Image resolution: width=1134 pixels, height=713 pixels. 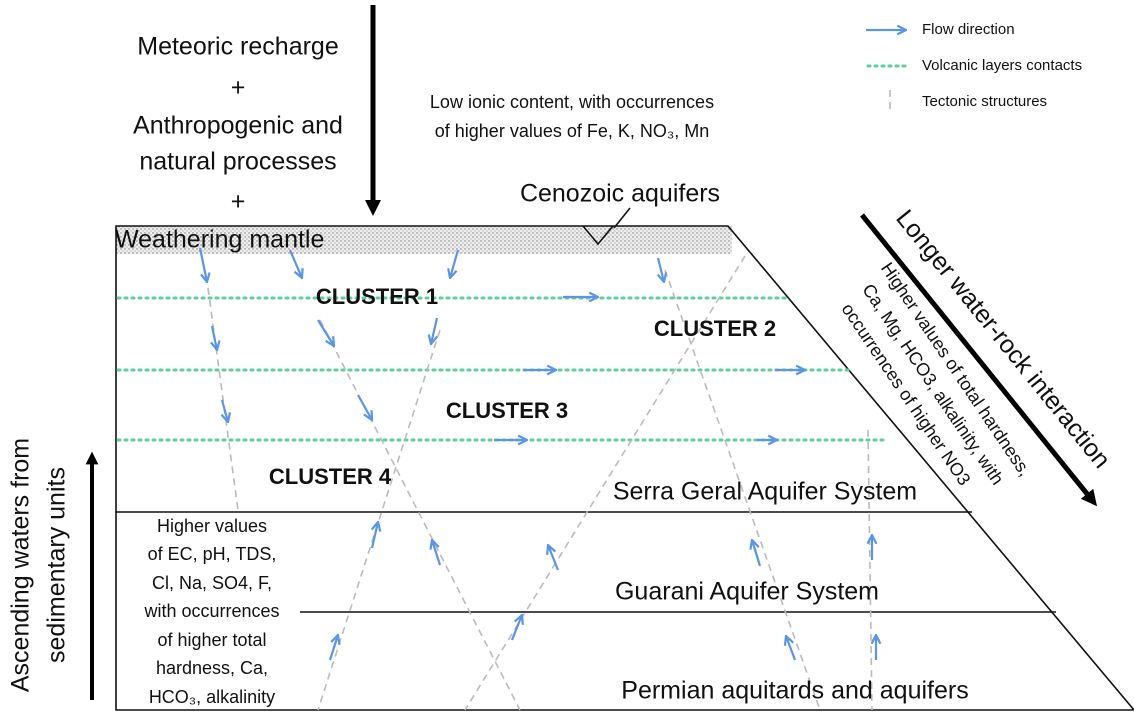 I want to click on weathering-zone, so click(x=424, y=240).